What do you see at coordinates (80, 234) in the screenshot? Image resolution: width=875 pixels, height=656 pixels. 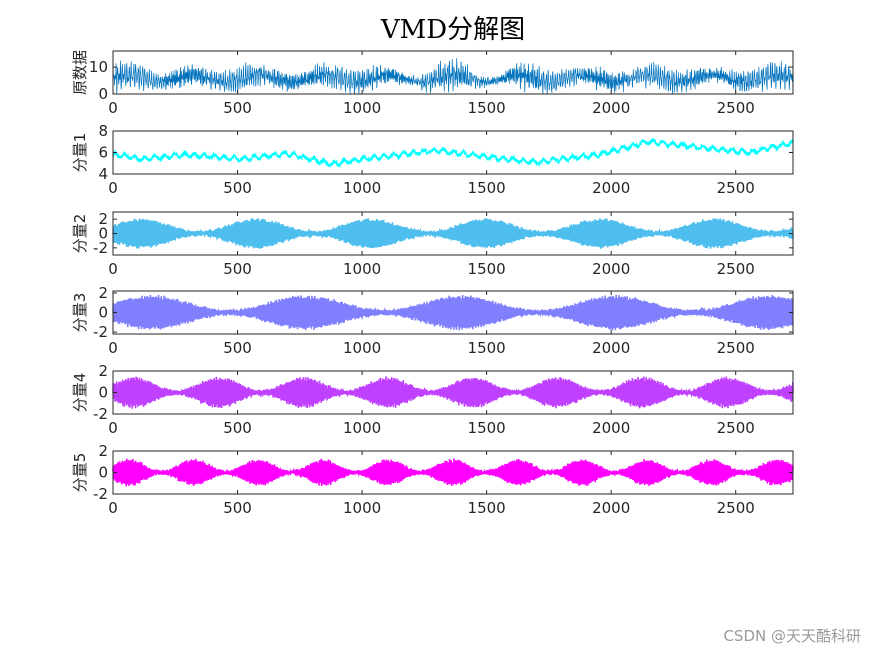 I see `y-axis-label: 分量2` at bounding box center [80, 234].